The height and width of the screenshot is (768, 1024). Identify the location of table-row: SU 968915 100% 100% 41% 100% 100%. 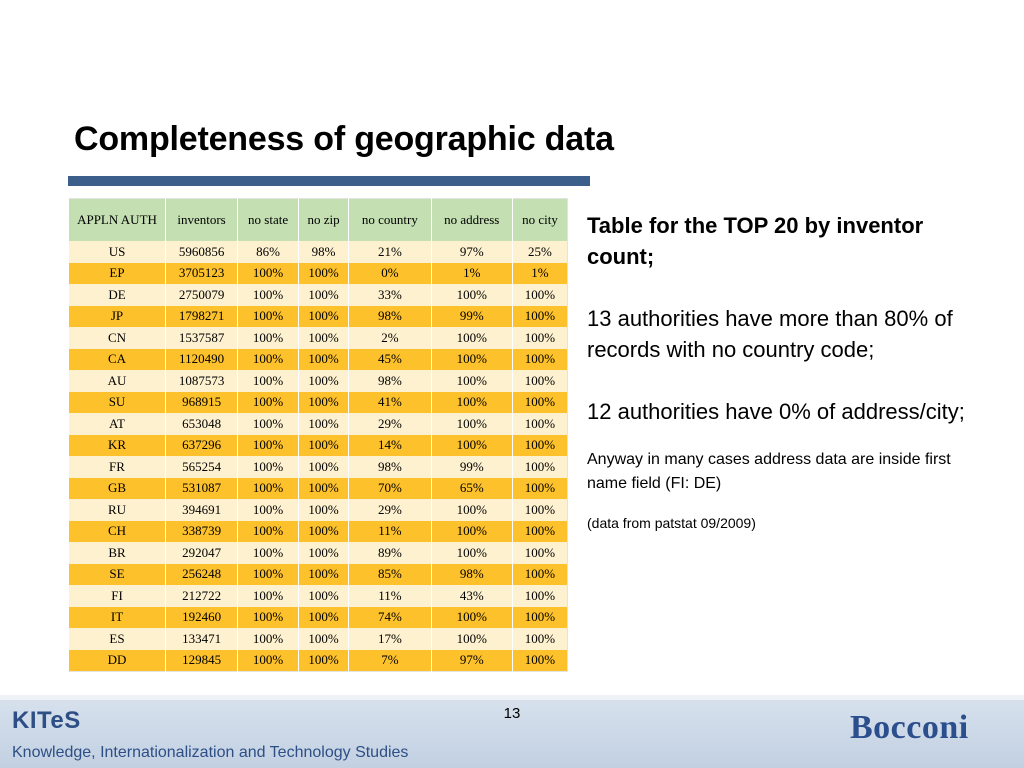
(318, 402).